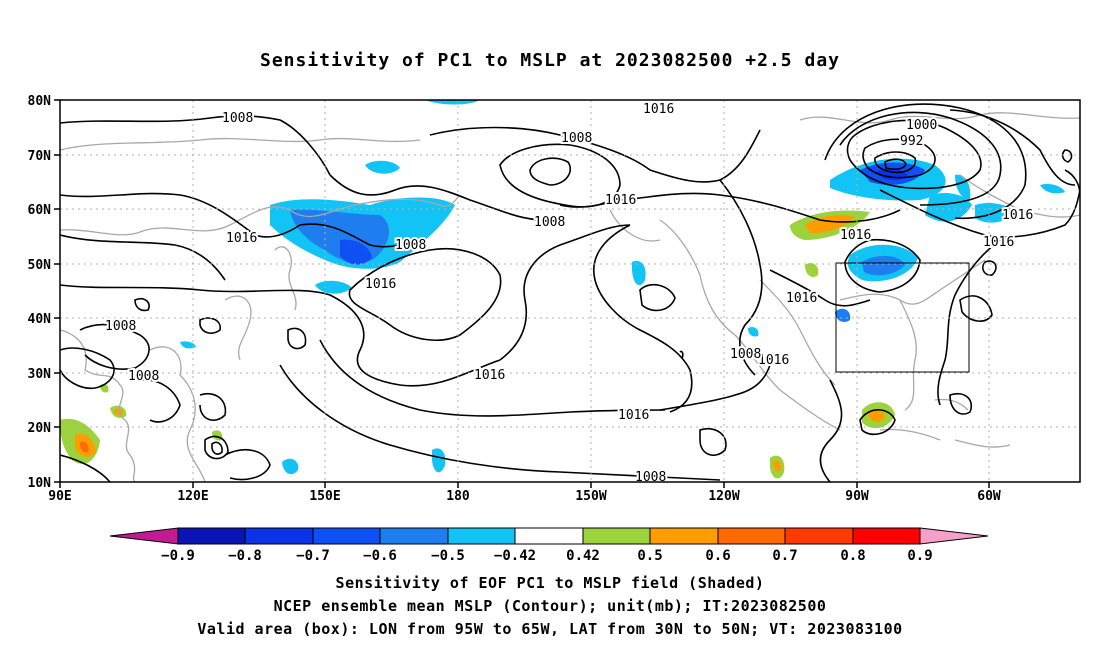 Image resolution: width=1100 pixels, height=650 pixels. What do you see at coordinates (40, 101) in the screenshot?
I see `lat-label: 80N` at bounding box center [40, 101].